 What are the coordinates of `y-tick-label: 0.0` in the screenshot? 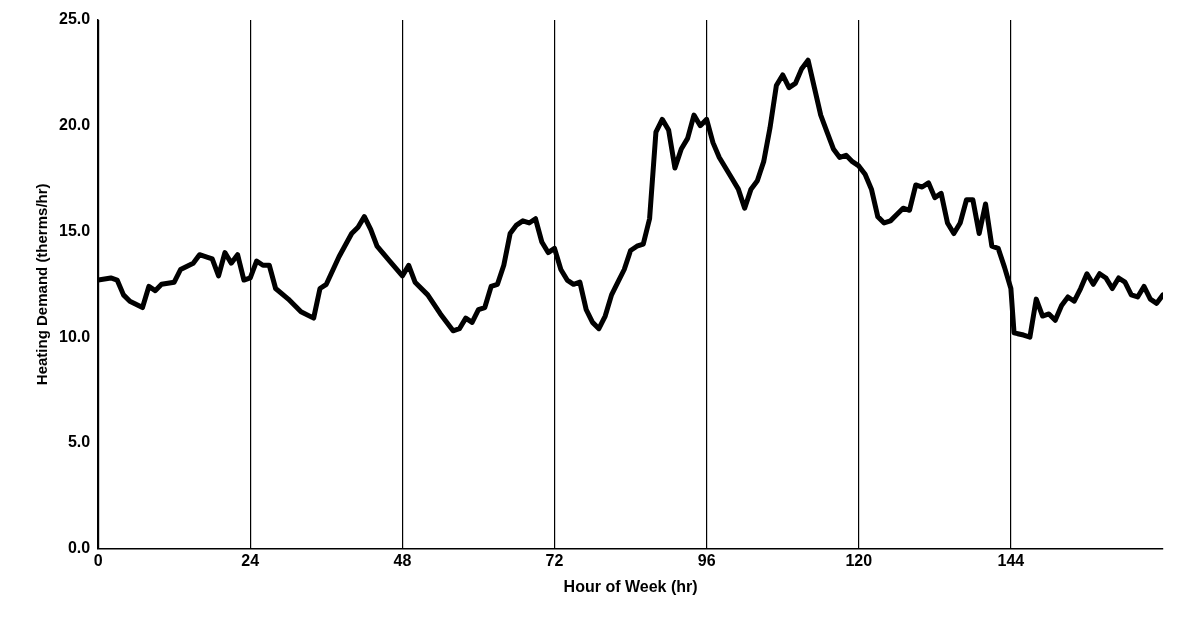 It's located at (79, 548).